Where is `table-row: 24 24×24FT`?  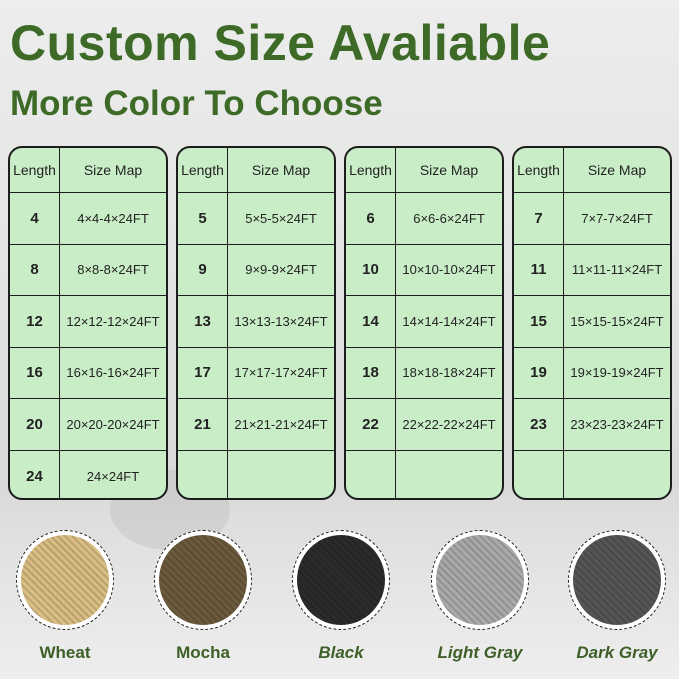
table-row: 24 24×24FT is located at coordinates (88, 474).